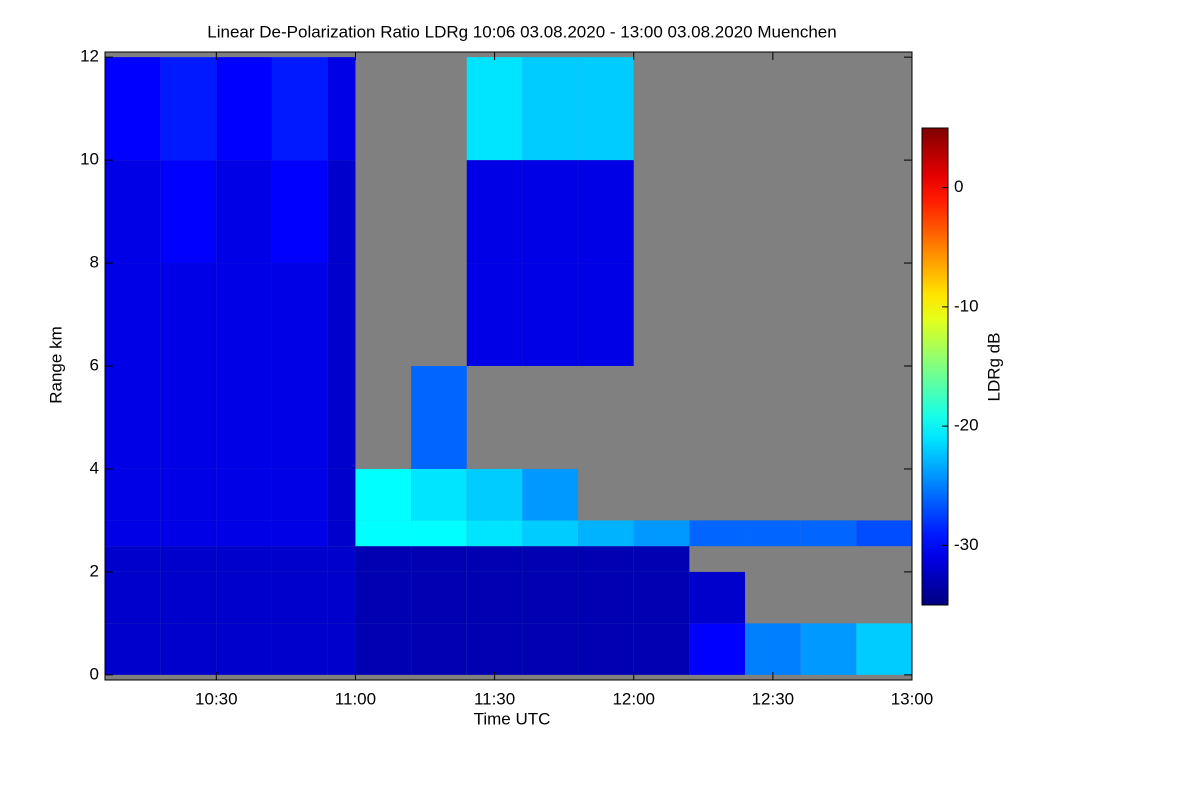 The width and height of the screenshot is (1200, 805). What do you see at coordinates (94, 467) in the screenshot?
I see `y-tick-label: 4` at bounding box center [94, 467].